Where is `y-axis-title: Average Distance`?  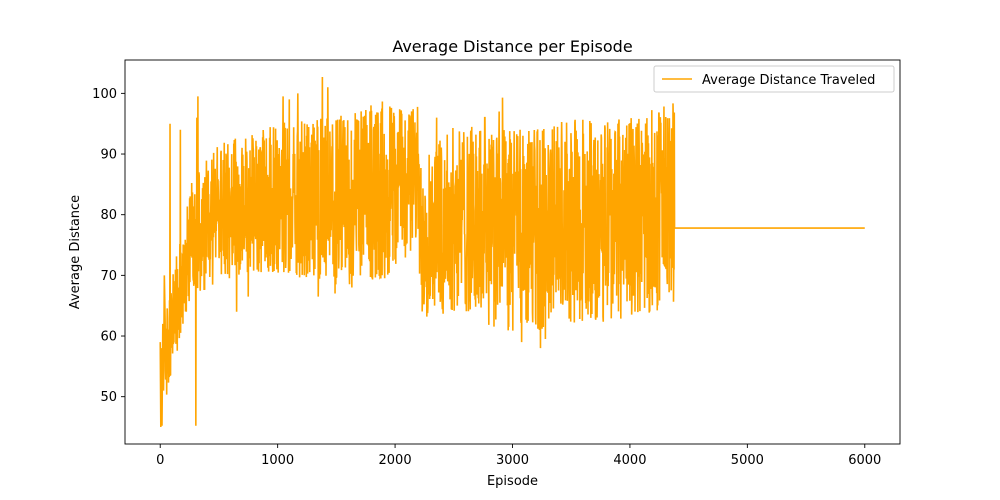 y-axis-title: Average Distance is located at coordinates (75, 252).